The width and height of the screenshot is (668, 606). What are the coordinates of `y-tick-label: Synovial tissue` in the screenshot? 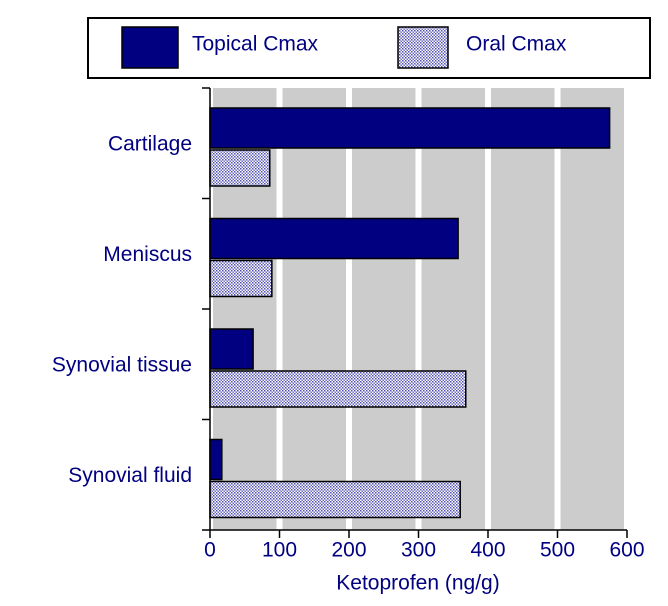 It's located at (122, 365).